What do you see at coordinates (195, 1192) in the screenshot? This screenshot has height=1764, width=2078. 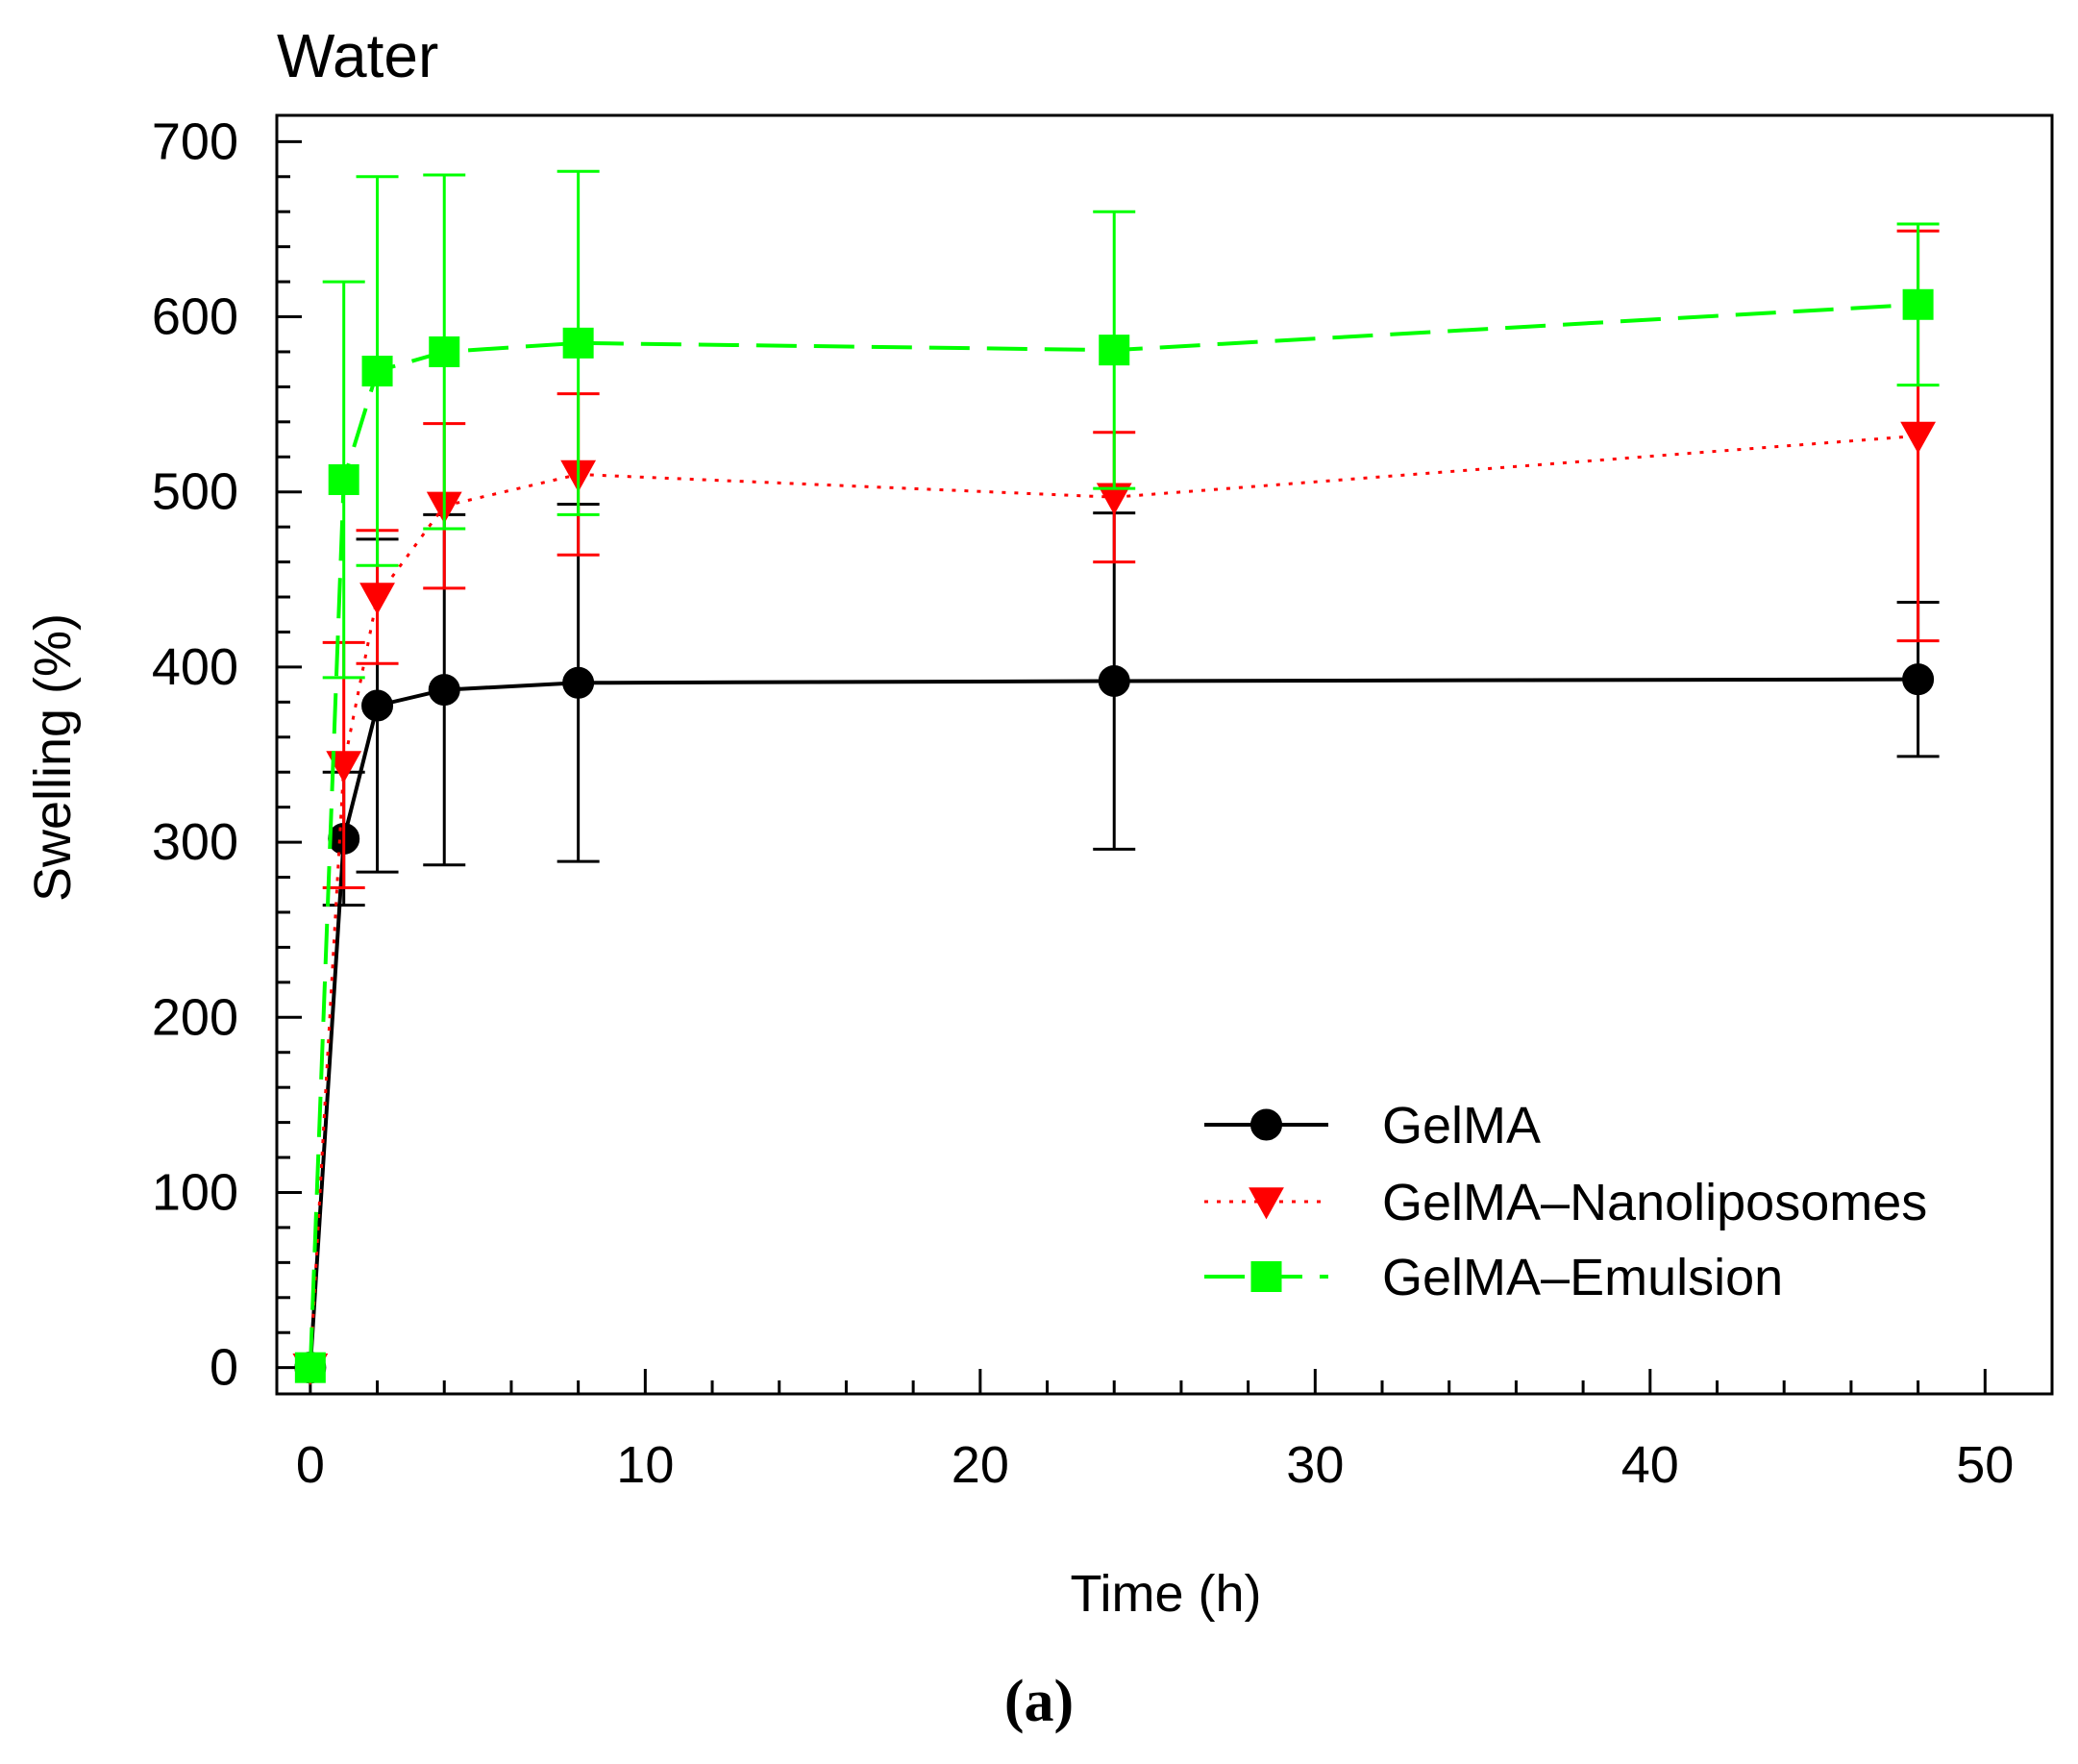 I see `y-tick-label: 100` at bounding box center [195, 1192].